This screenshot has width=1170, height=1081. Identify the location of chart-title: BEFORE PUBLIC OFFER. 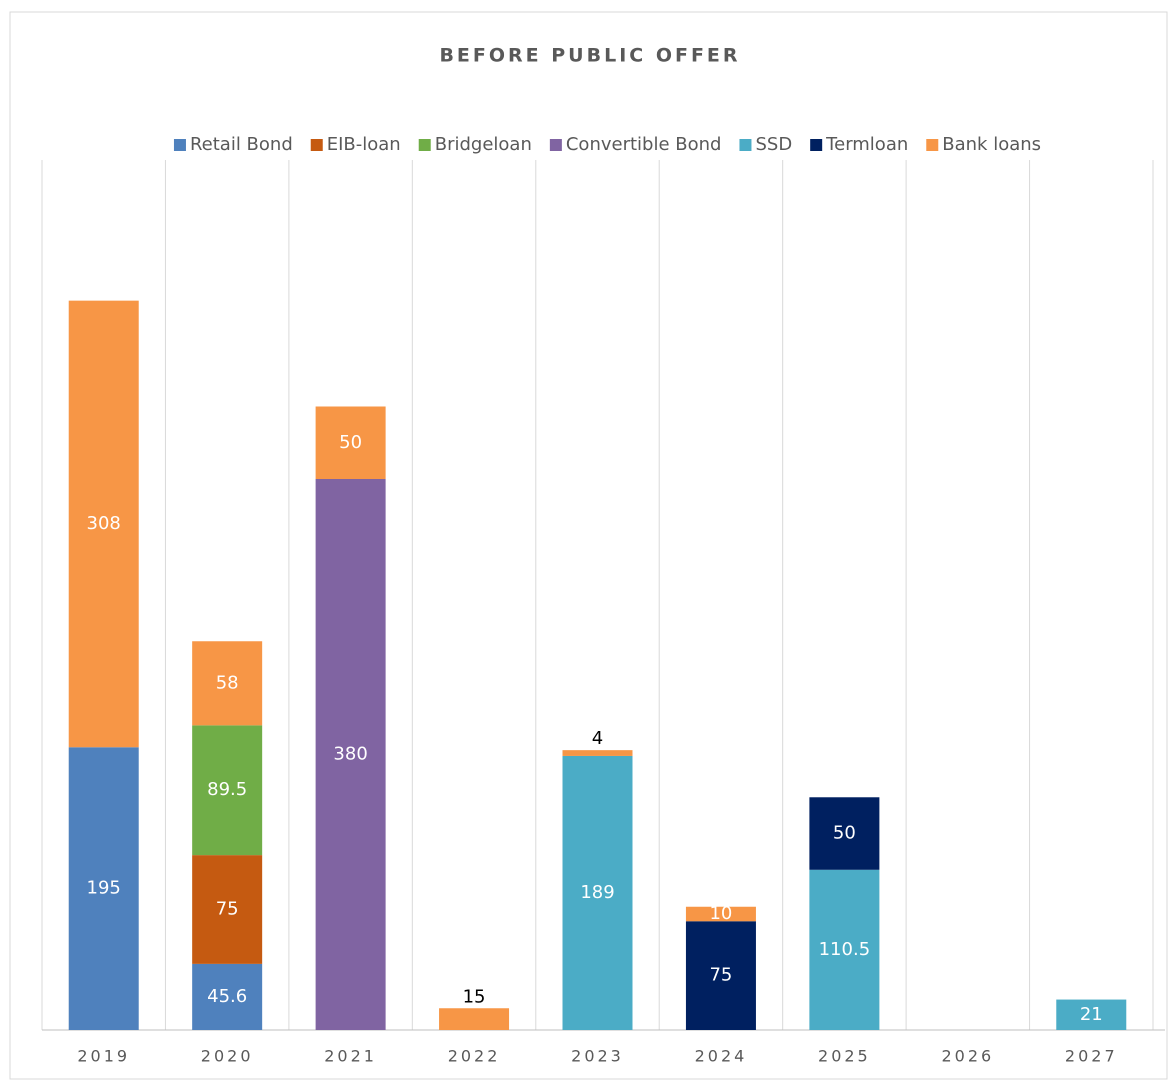
(589, 56).